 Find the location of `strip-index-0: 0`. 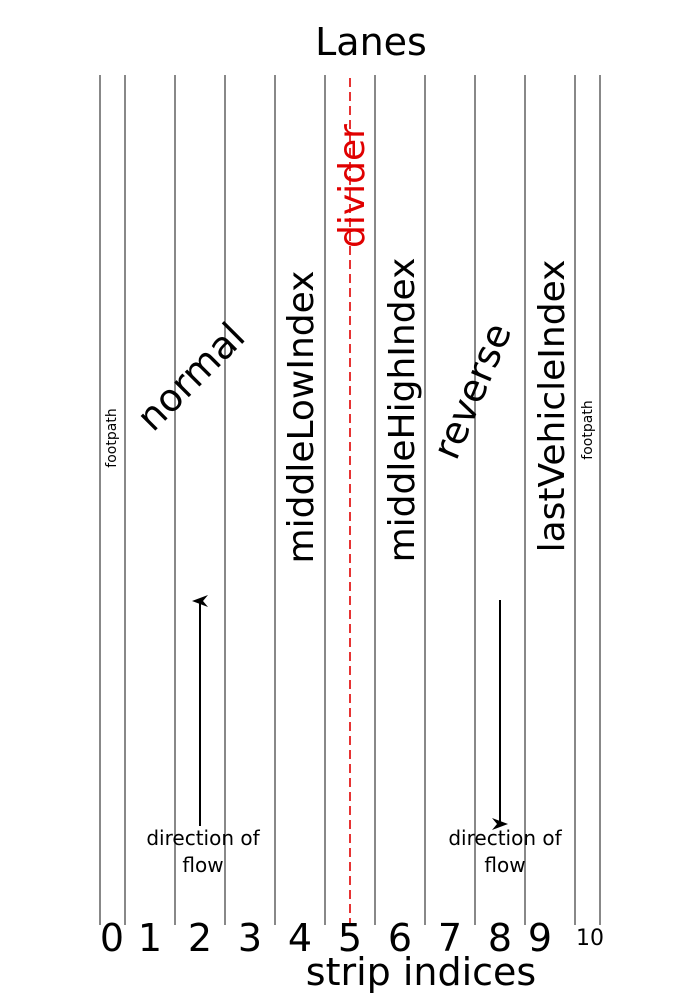

strip-index-0: 0 is located at coordinates (112, 938).